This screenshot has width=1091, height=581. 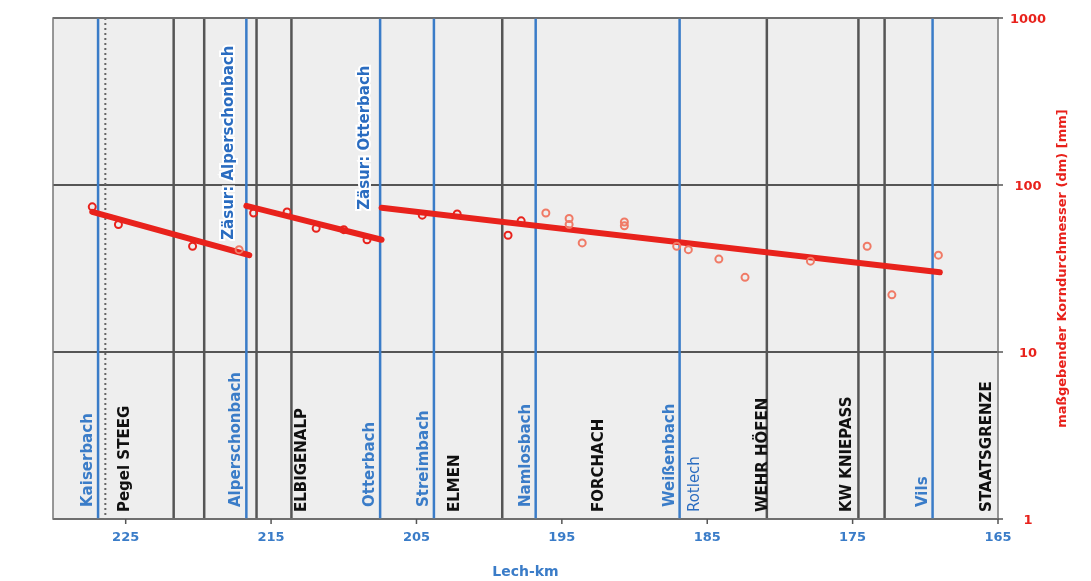 What do you see at coordinates (693, 484) in the screenshot?
I see `annotation: Rotlech` at bounding box center [693, 484].